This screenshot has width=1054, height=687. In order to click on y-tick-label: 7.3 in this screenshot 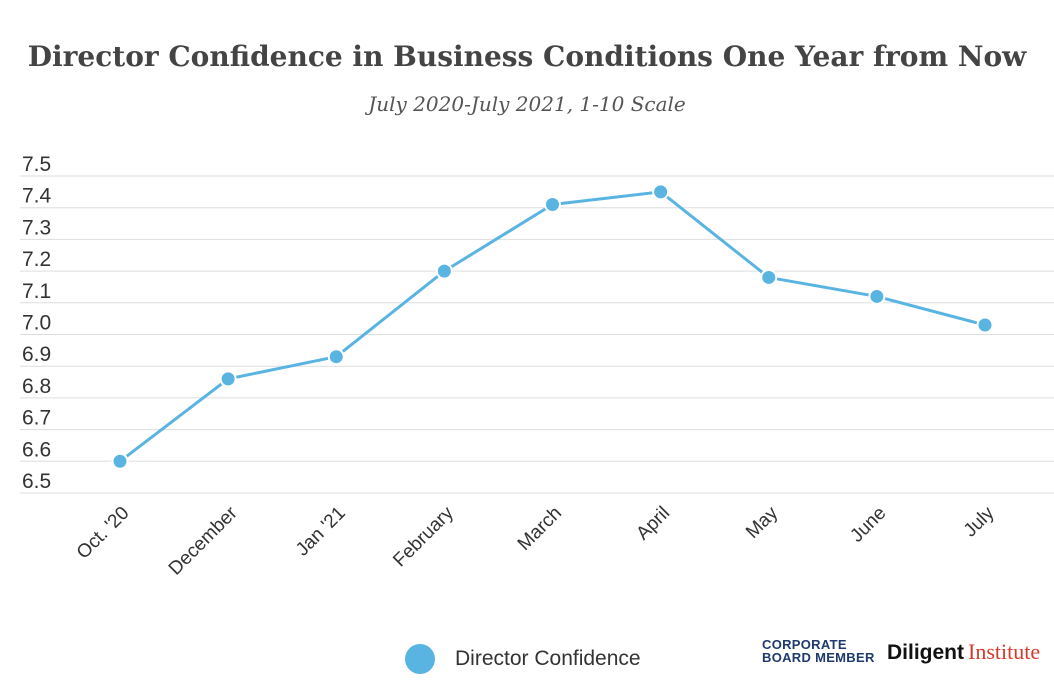, I will do `click(36, 227)`.